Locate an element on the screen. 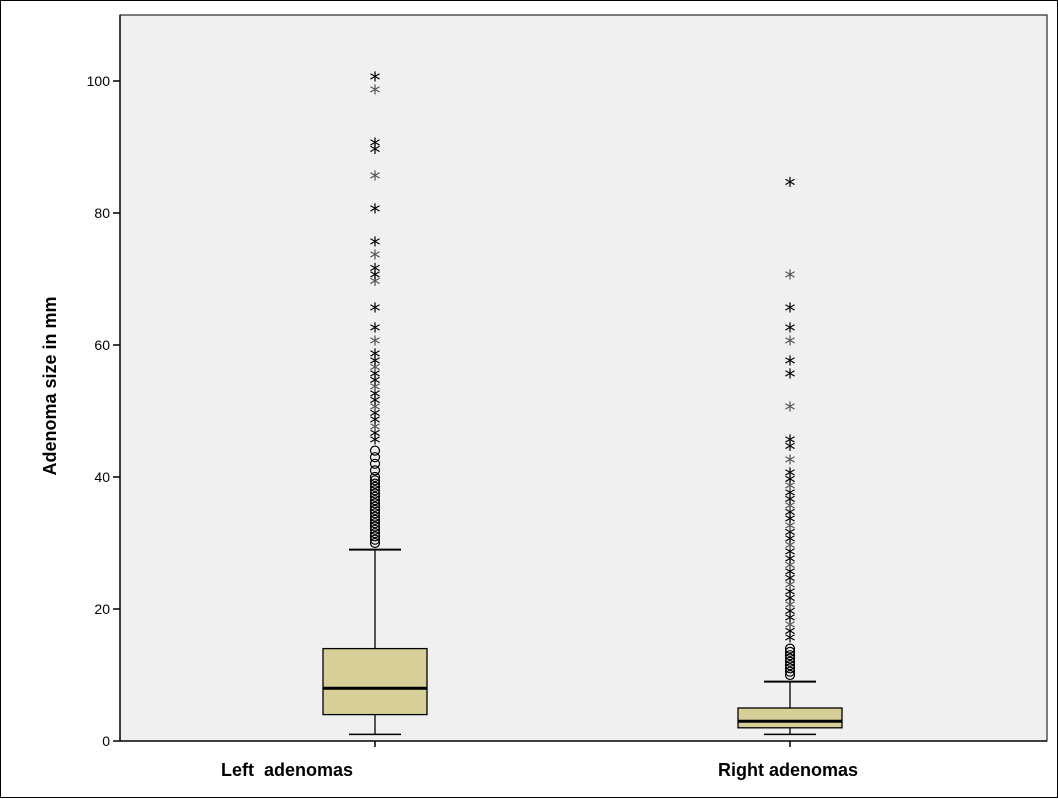 This screenshot has width=1058, height=799. y-tick-label: 80 is located at coordinates (102, 213).